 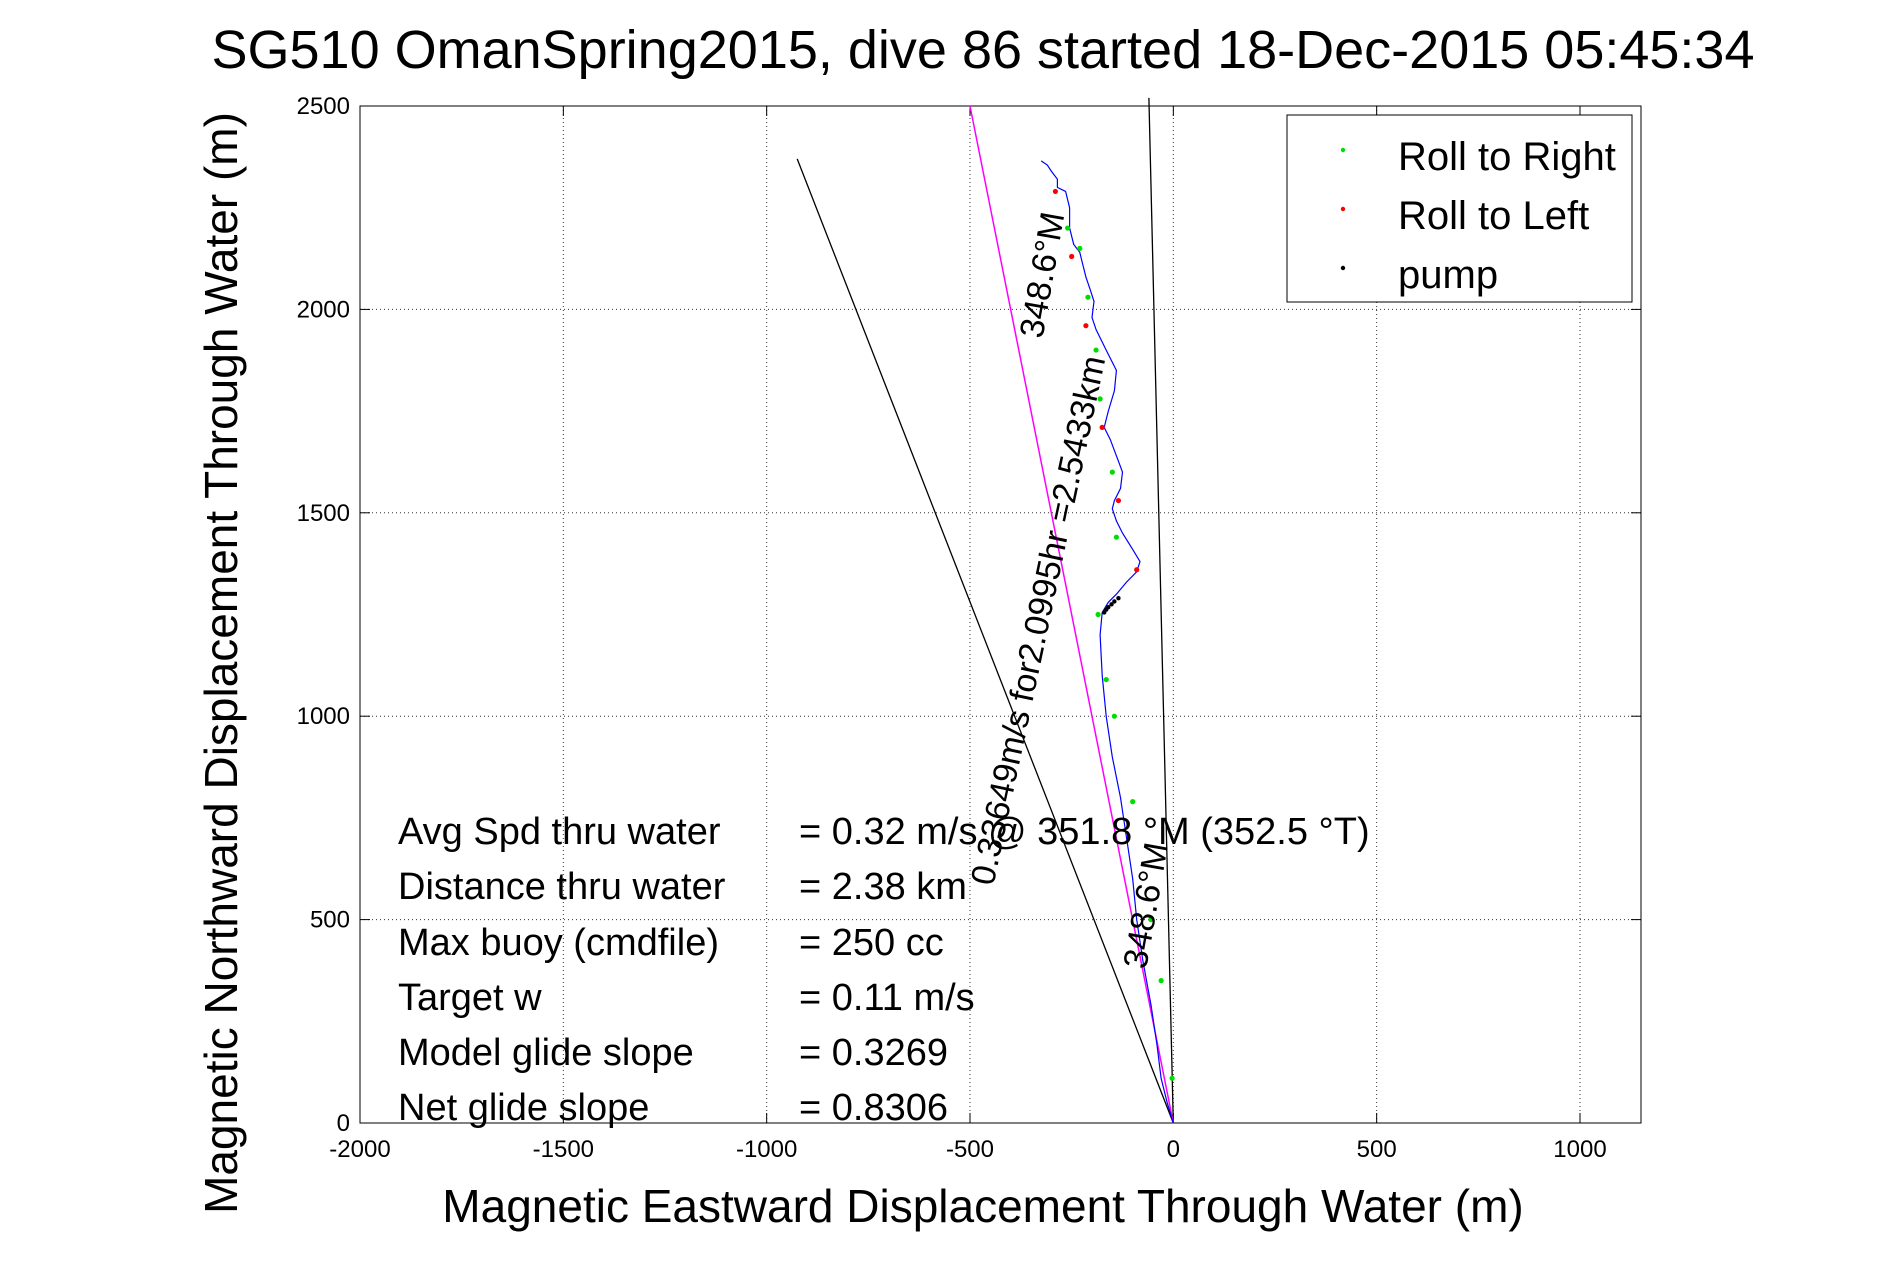 What do you see at coordinates (887, 998) in the screenshot?
I see `stats-value: = 0.11 m/s` at bounding box center [887, 998].